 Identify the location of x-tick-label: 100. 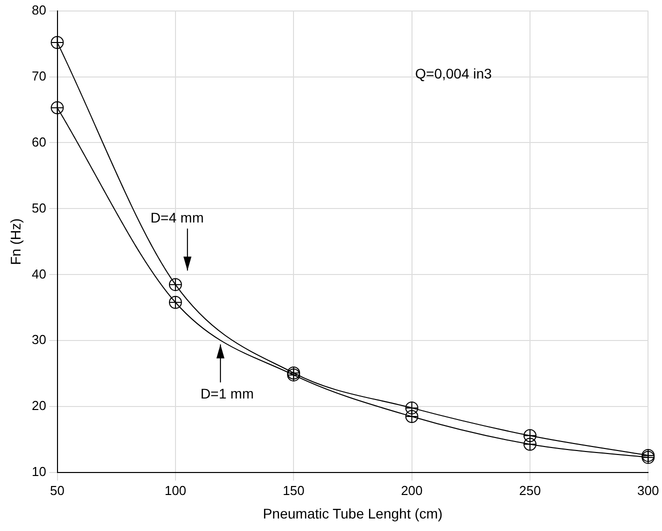
(175, 490).